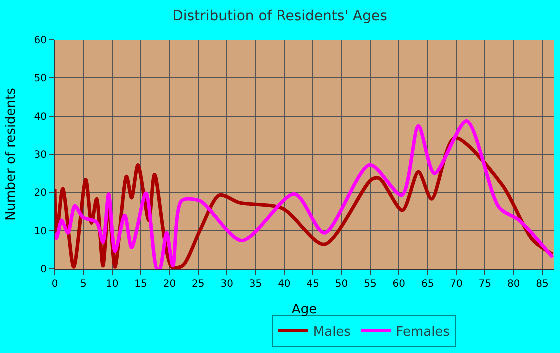  I want to click on chart-title: Distribution of Residents' Ages, so click(280, 16).